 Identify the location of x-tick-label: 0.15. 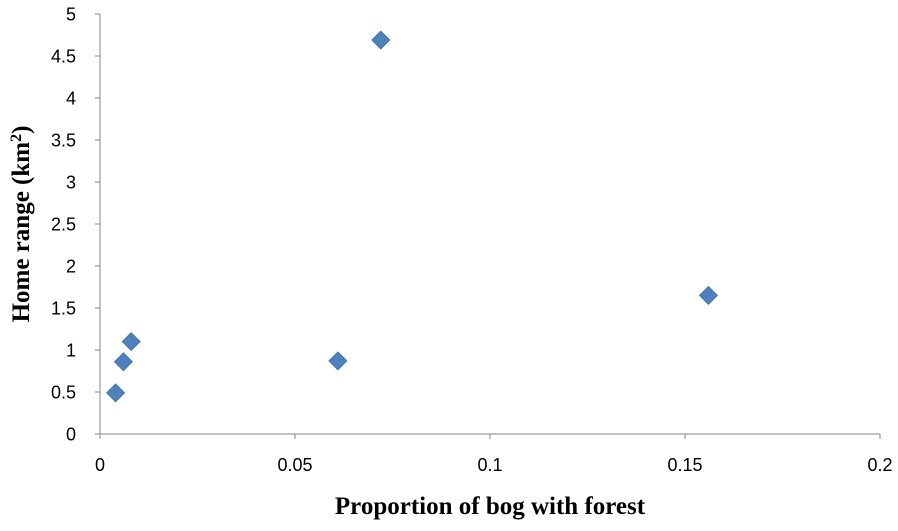
(684, 465).